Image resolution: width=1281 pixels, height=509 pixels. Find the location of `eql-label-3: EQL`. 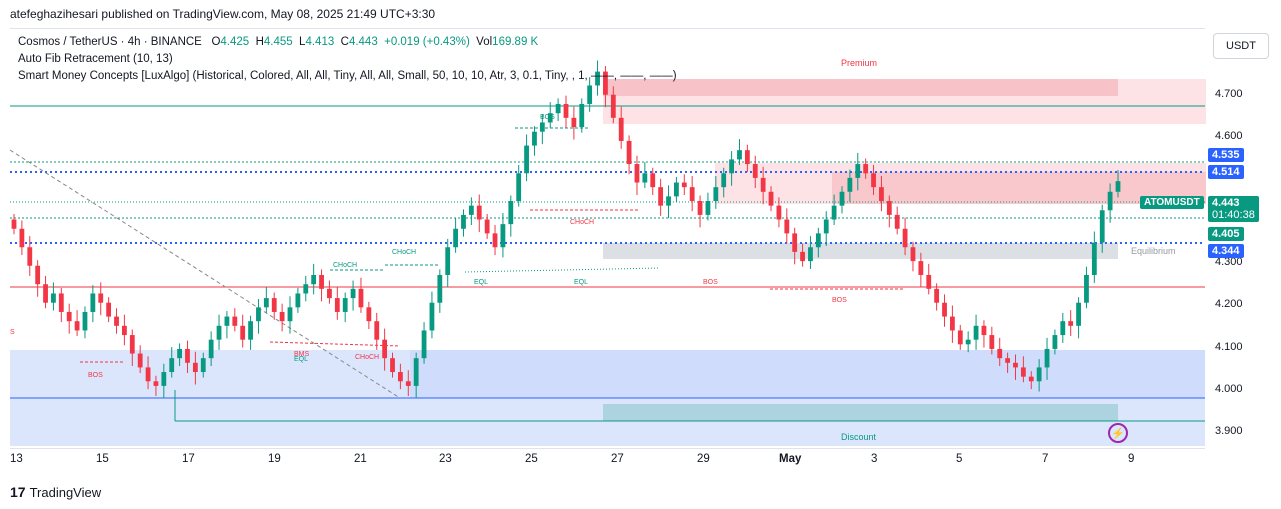

eql-label-3: EQL is located at coordinates (301, 359).